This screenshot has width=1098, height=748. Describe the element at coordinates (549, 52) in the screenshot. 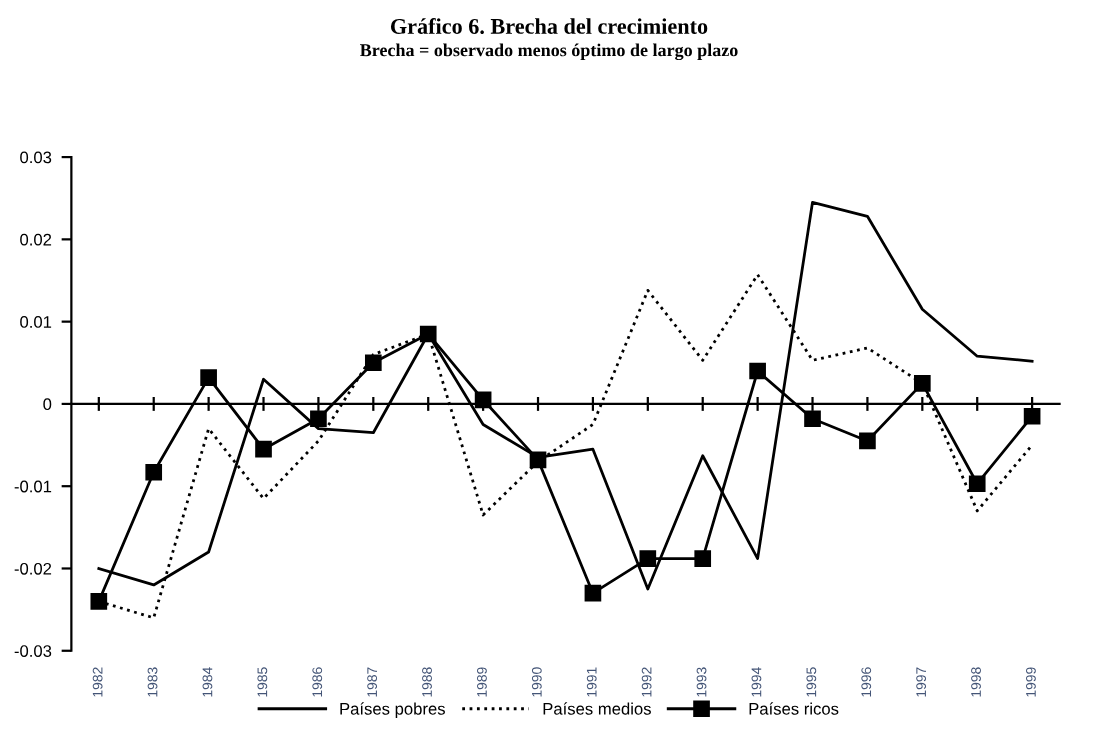

I see `chart-subtitle: Brecha = observado menos óptimo de largo plazo` at that location.